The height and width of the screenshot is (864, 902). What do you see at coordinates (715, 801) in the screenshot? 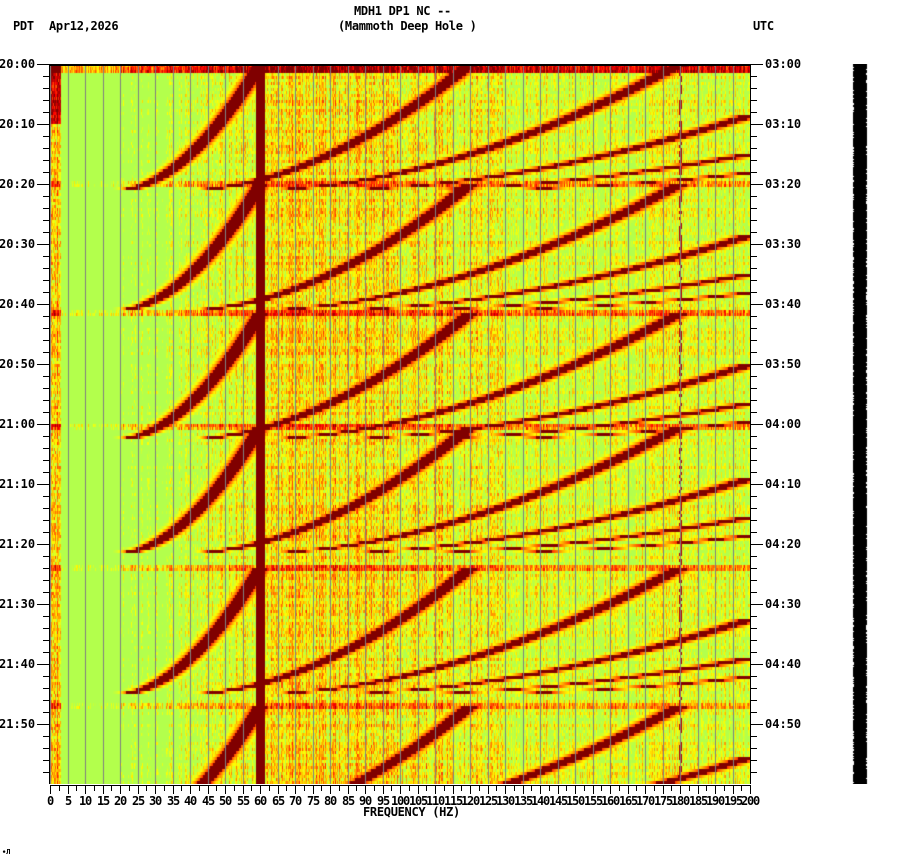
I see `frequency-tick-label: 190` at bounding box center [715, 801].